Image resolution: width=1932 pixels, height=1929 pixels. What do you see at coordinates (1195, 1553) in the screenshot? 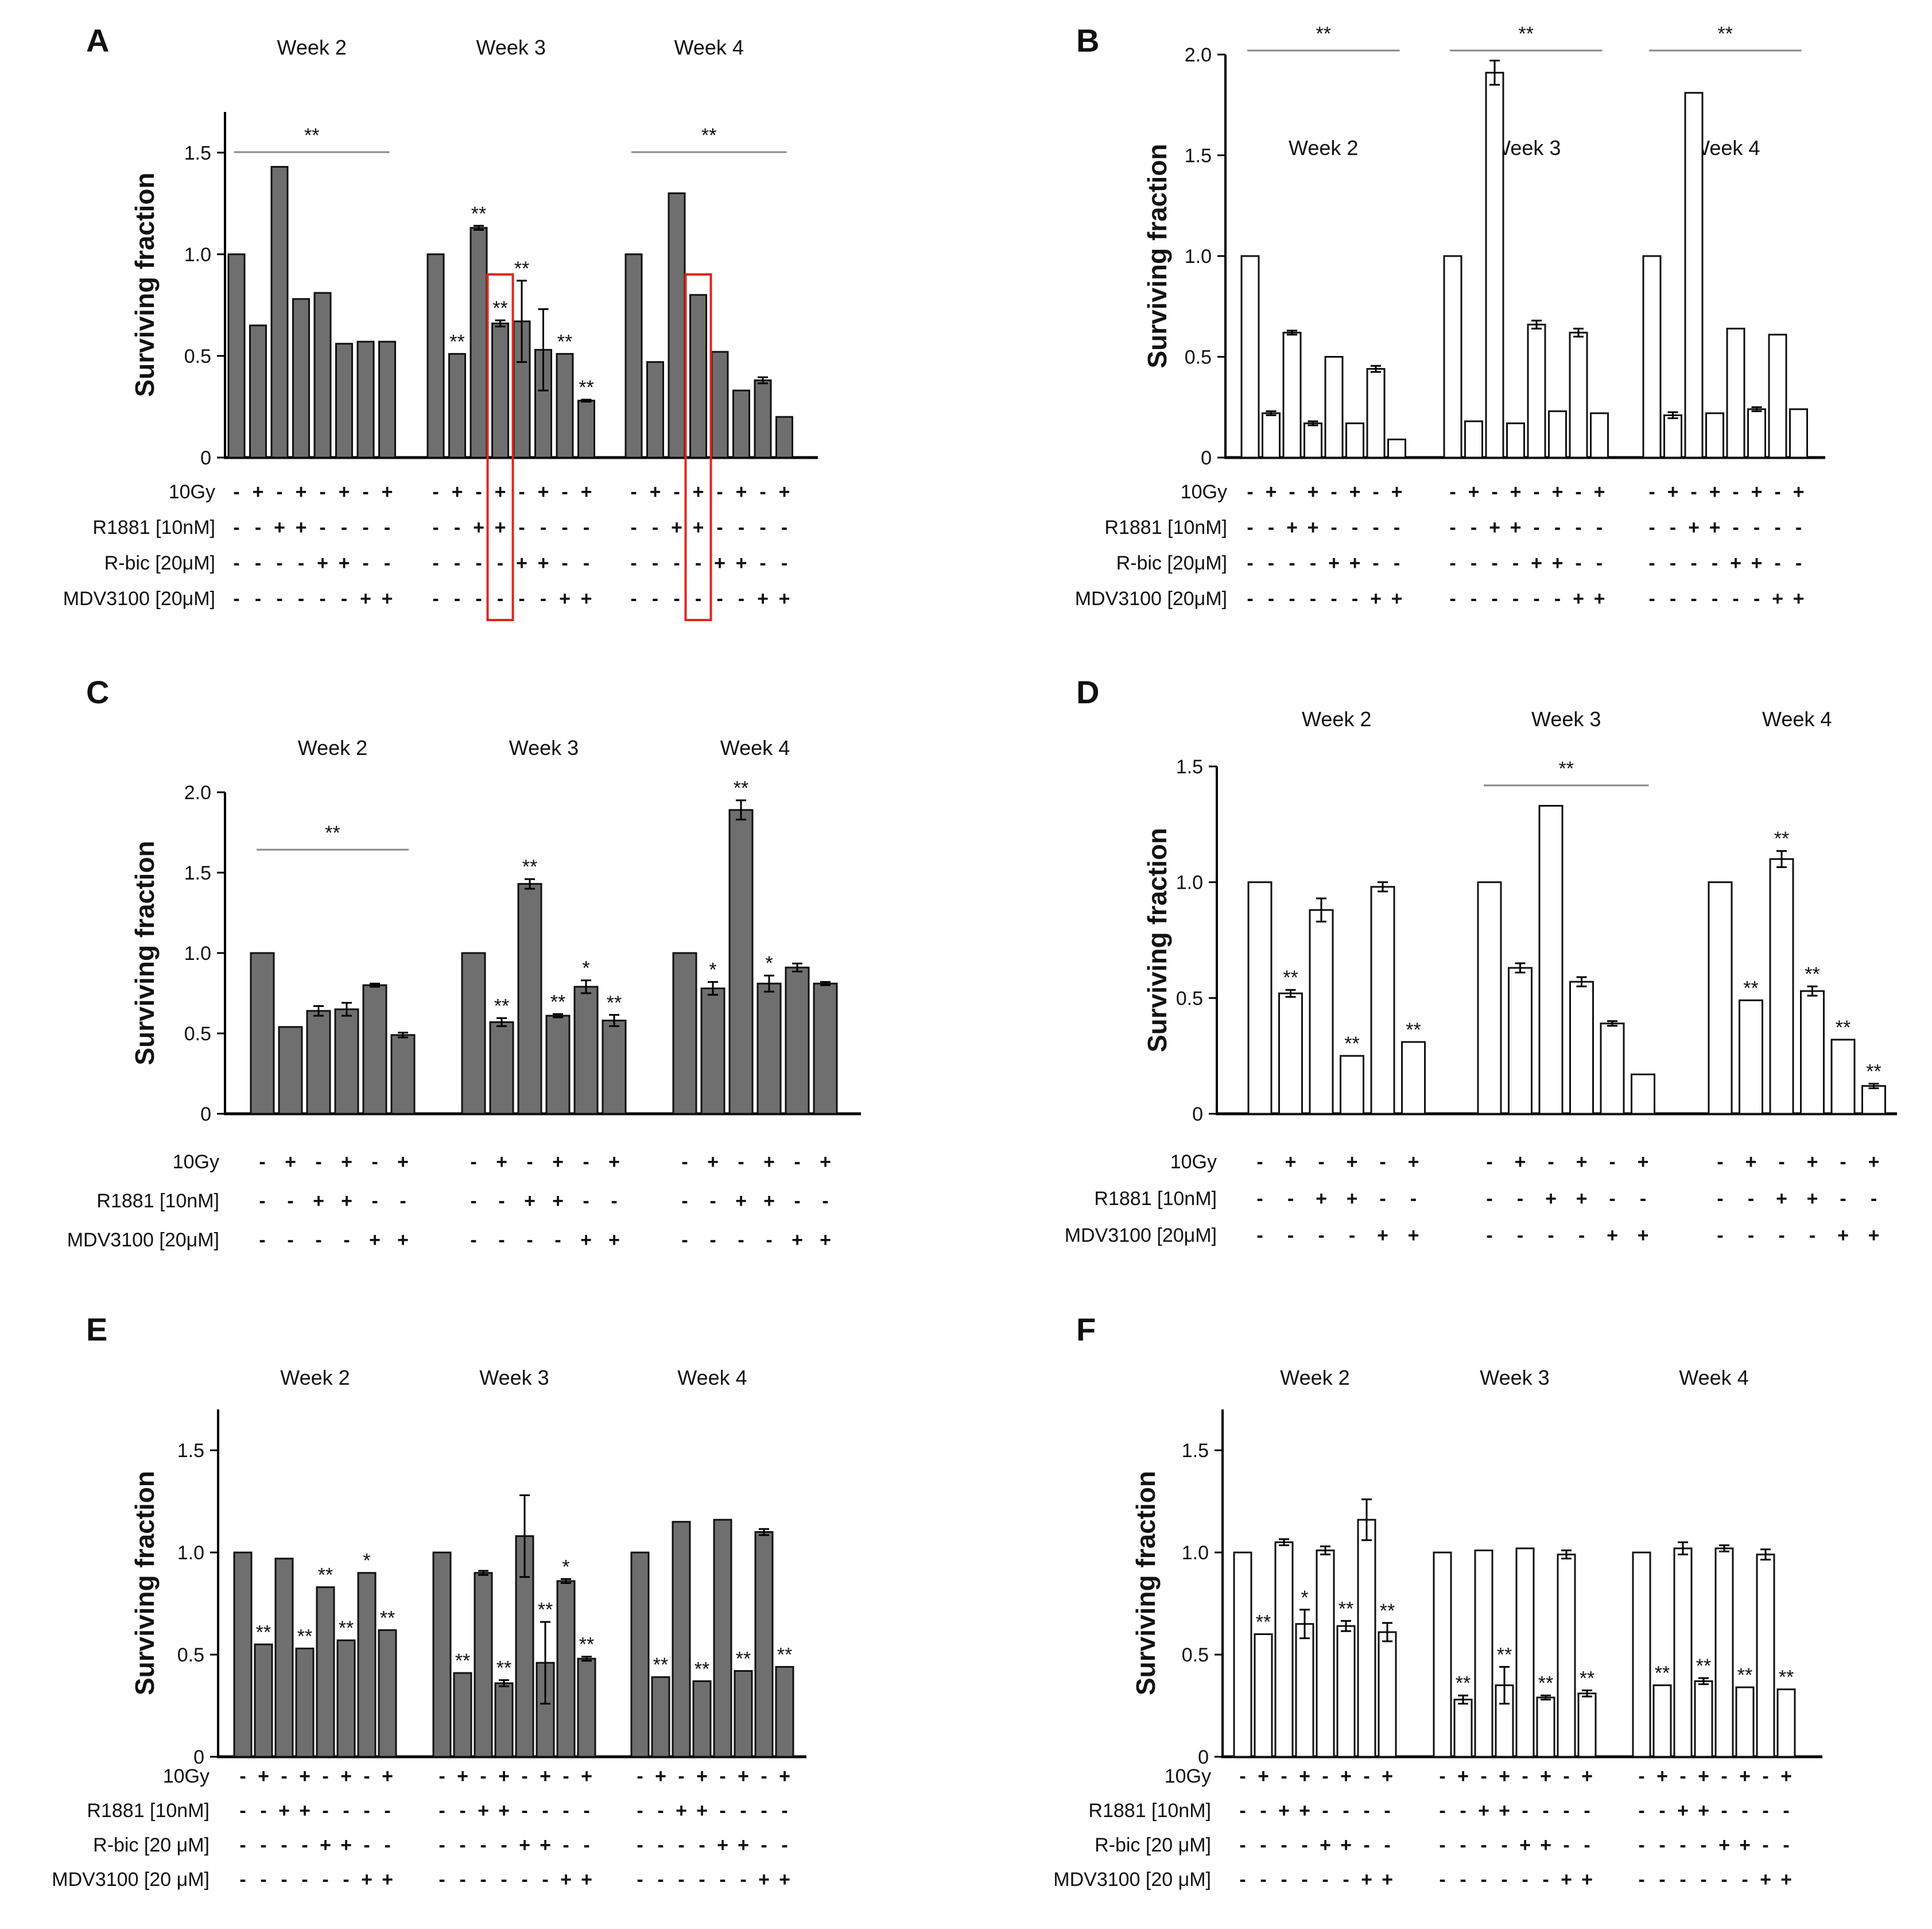
I see `y-tick-label: 1.0` at bounding box center [1195, 1553].